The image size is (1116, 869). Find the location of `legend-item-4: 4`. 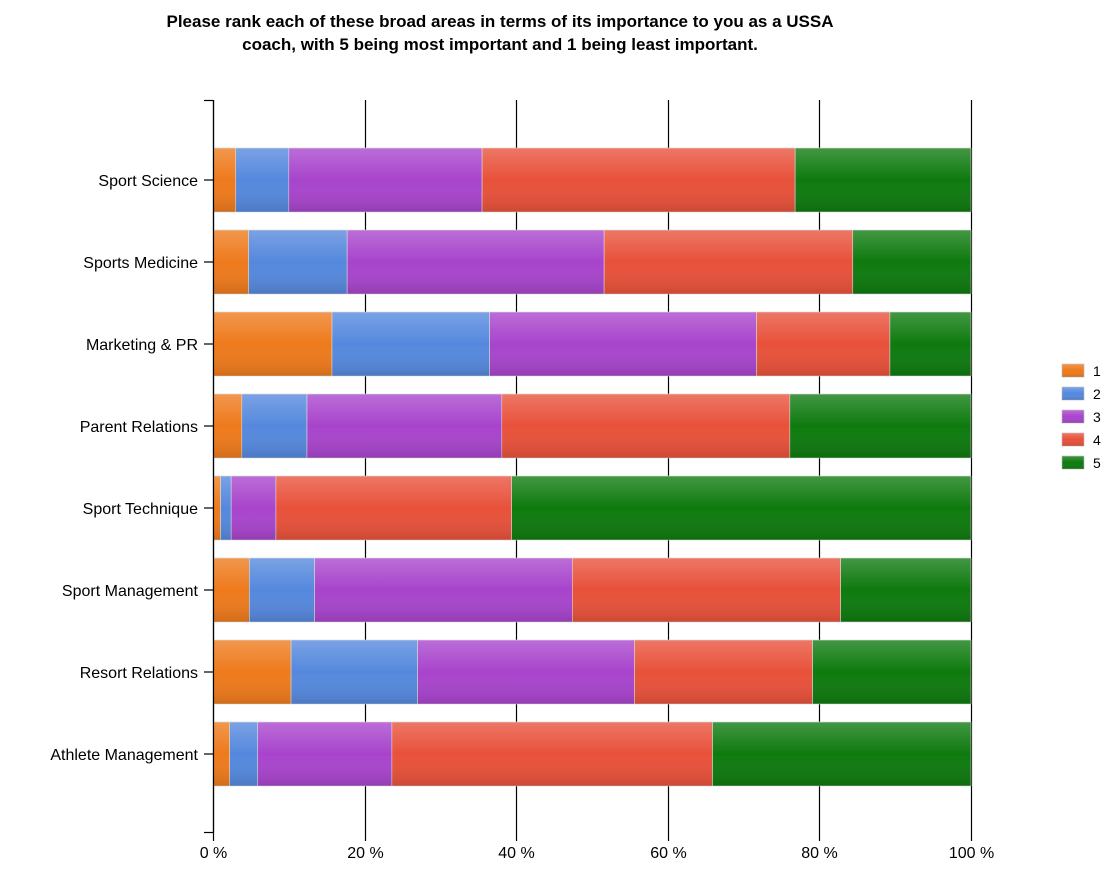

legend-item-4: 4 is located at coordinates (1081, 440).